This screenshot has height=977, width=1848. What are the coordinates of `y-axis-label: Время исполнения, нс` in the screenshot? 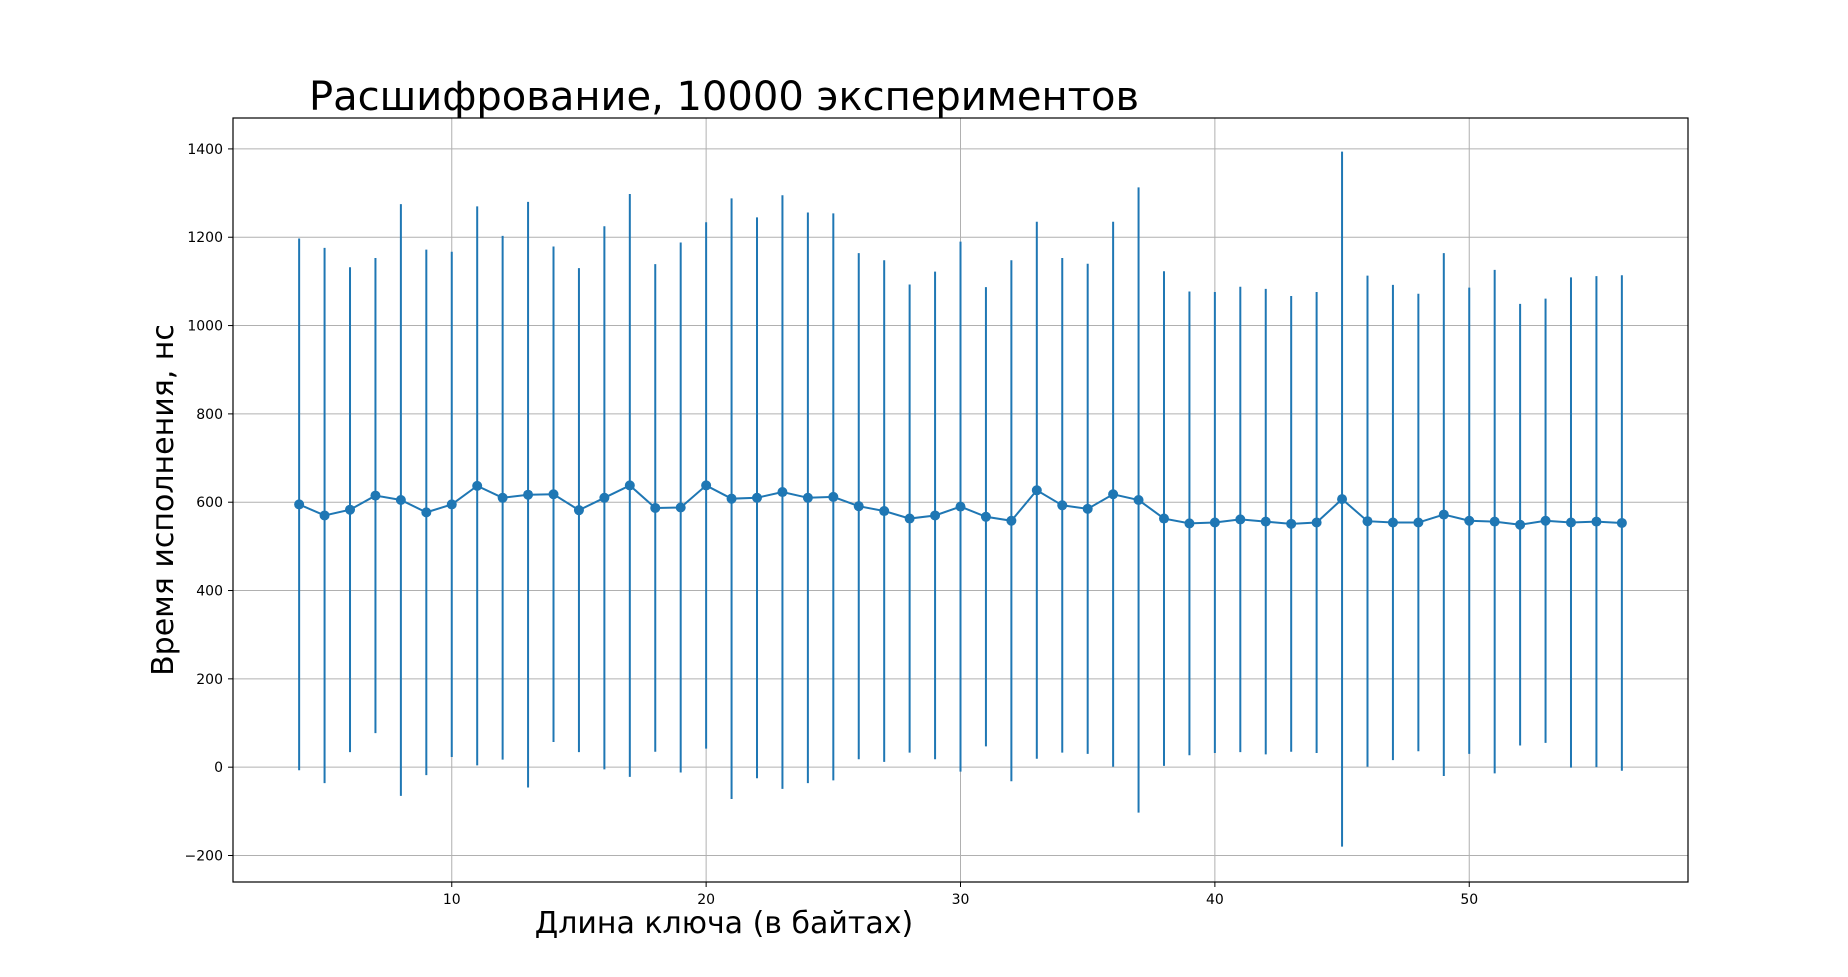 It's located at (163, 500).